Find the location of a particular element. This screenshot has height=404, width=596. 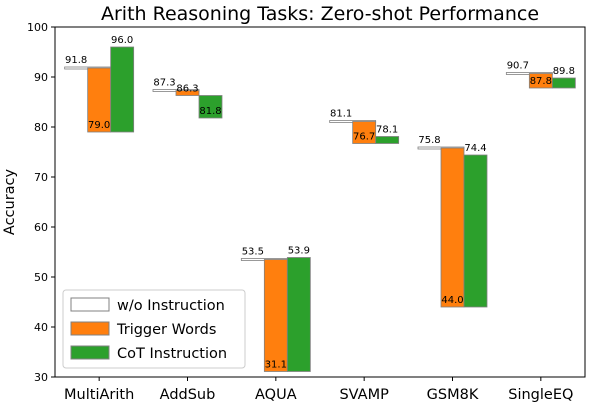

value-label-trigger-words: 79.0 is located at coordinates (99, 125).